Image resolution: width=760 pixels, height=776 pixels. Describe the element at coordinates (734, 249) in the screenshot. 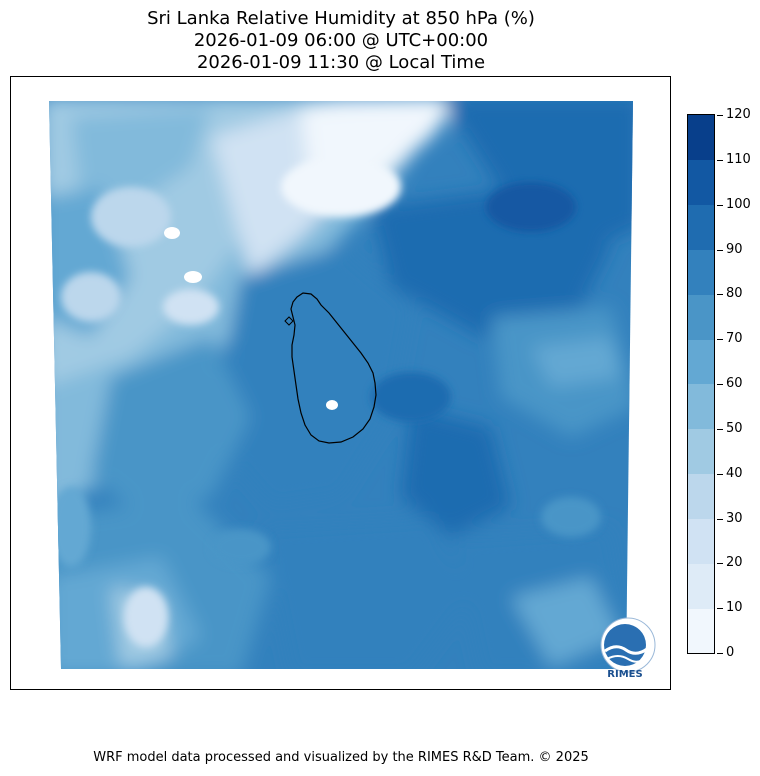

I see `colorbar-tick-label: 90` at that location.